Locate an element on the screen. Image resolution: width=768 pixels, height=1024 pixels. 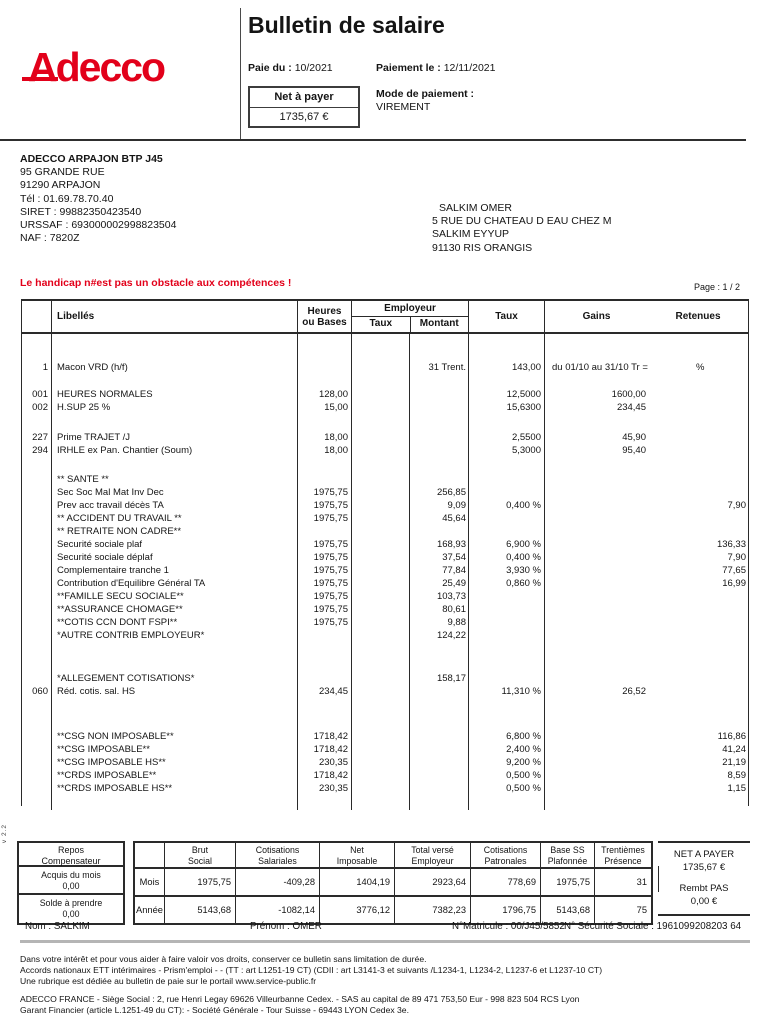
employee-address-line: SALKIM OMER is located at coordinates (475, 208).